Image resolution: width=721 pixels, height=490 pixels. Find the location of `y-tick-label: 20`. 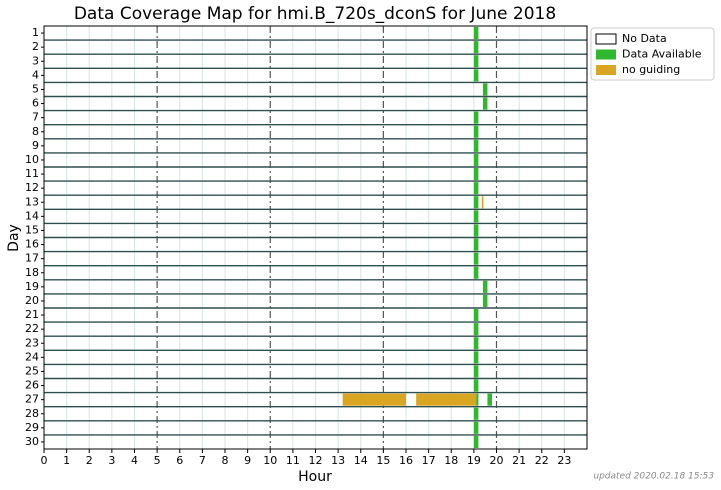

y-tick-label: 20 is located at coordinates (32, 300).